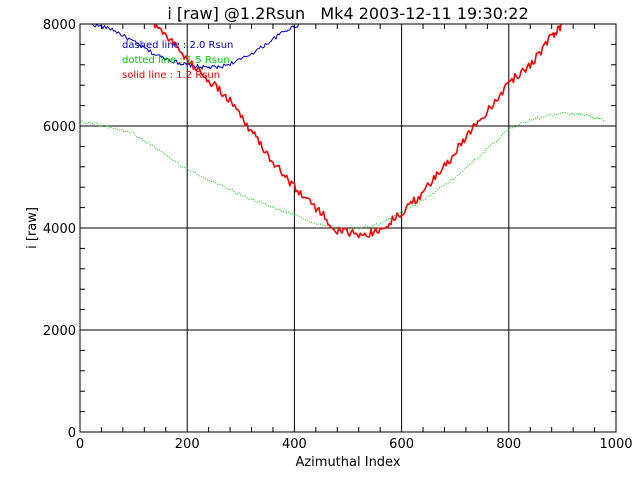  What do you see at coordinates (615, 444) in the screenshot?
I see `x-tick-label: 1000` at bounding box center [615, 444].